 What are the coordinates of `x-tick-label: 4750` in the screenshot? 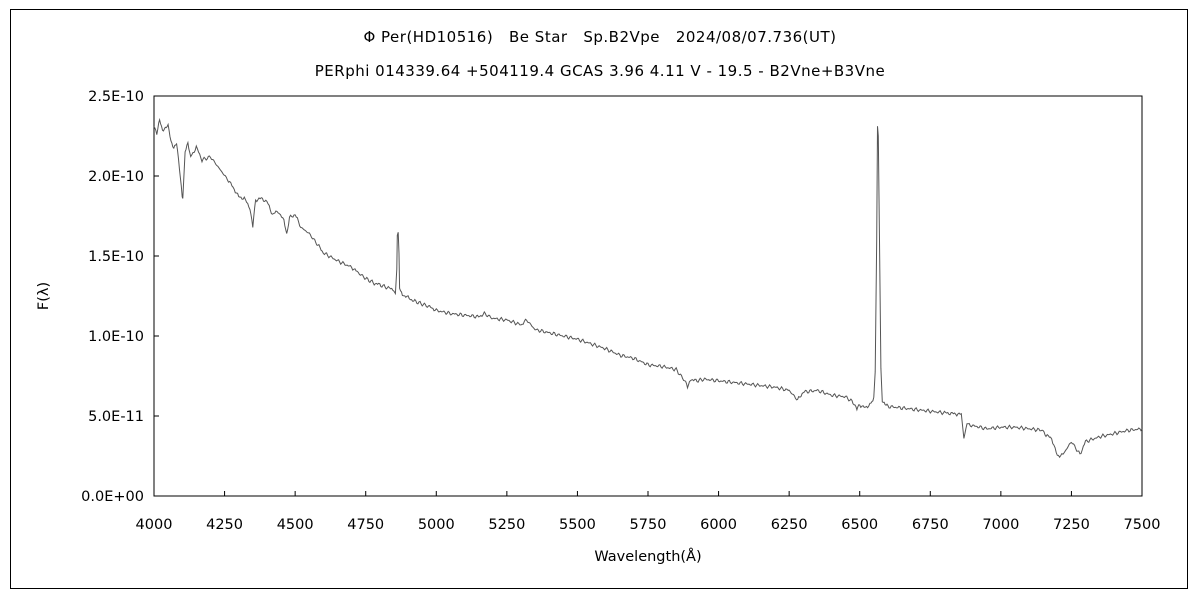 It's located at (365, 525).